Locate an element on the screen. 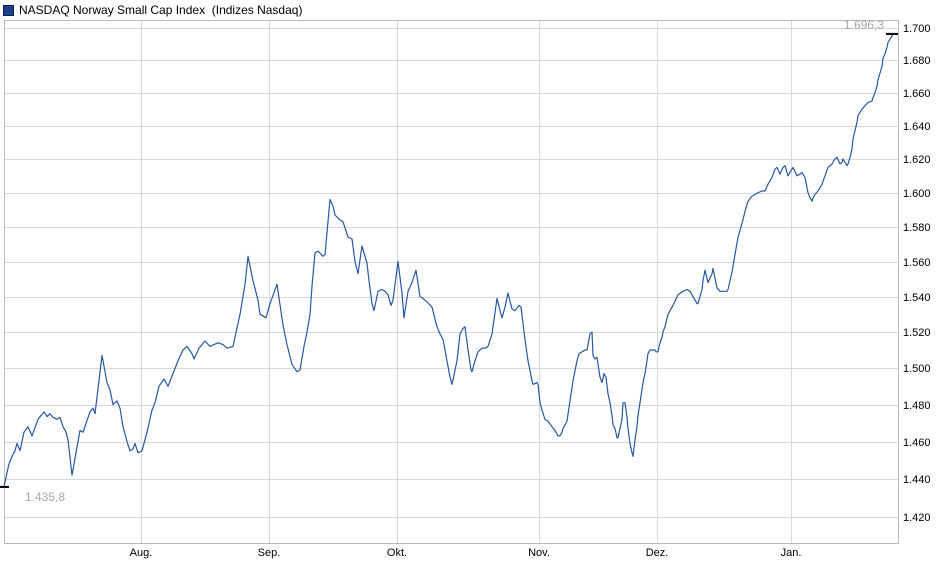  x-tick-label: Okt. is located at coordinates (397, 553).